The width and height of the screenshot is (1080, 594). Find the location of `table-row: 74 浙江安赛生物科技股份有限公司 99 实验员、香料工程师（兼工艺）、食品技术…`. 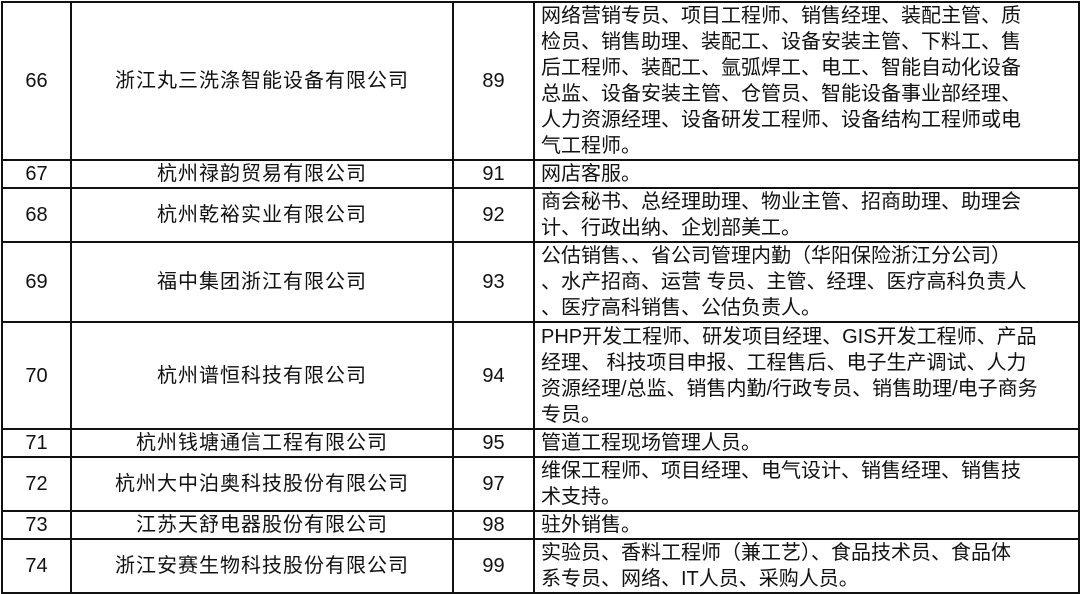

table-row: 74 浙江安赛生物科技股份有限公司 99 实验员、香料工程师（兼工艺）、食品技术… is located at coordinates (540, 566).